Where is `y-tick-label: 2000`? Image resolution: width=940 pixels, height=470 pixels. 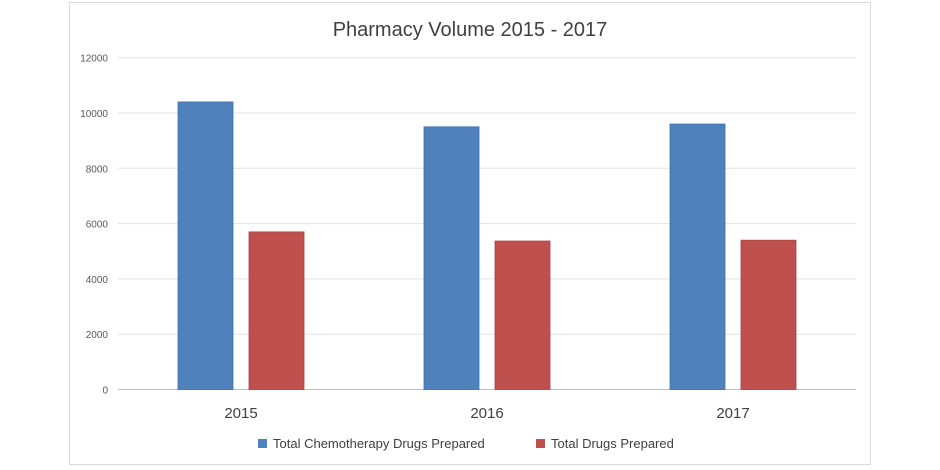
y-tick-label: 2000 is located at coordinates (97, 335).